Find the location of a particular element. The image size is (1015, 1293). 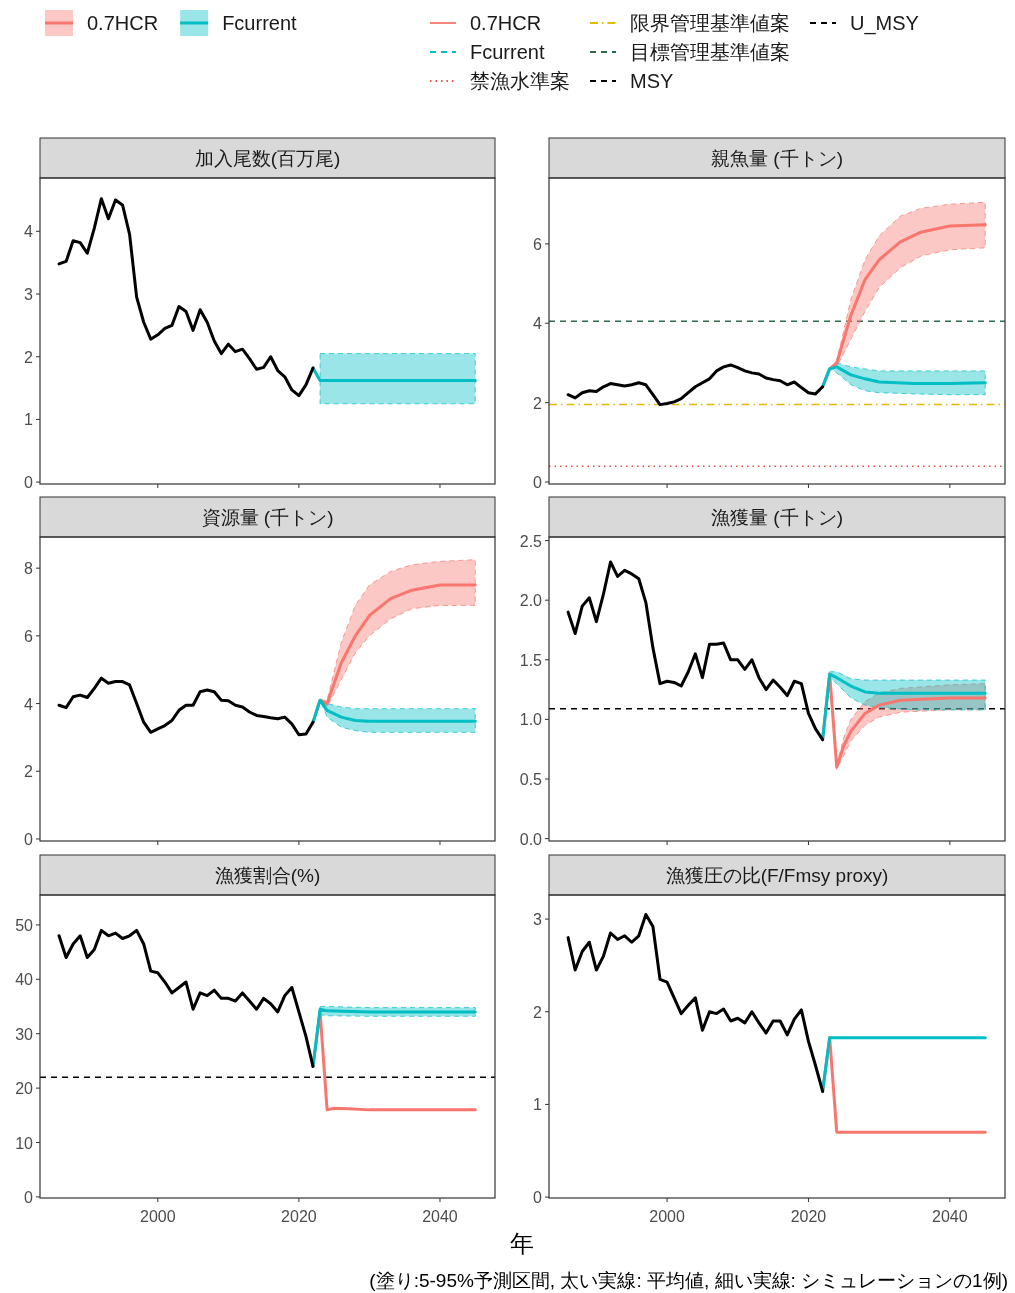

chart-title: 漁獲圧の比(F/Fmsy proxy) is located at coordinates (777, 875).